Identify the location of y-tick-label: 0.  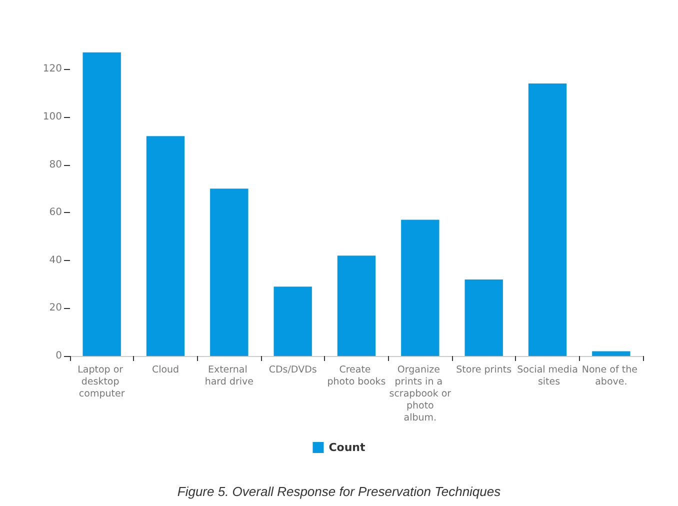
(59, 356).